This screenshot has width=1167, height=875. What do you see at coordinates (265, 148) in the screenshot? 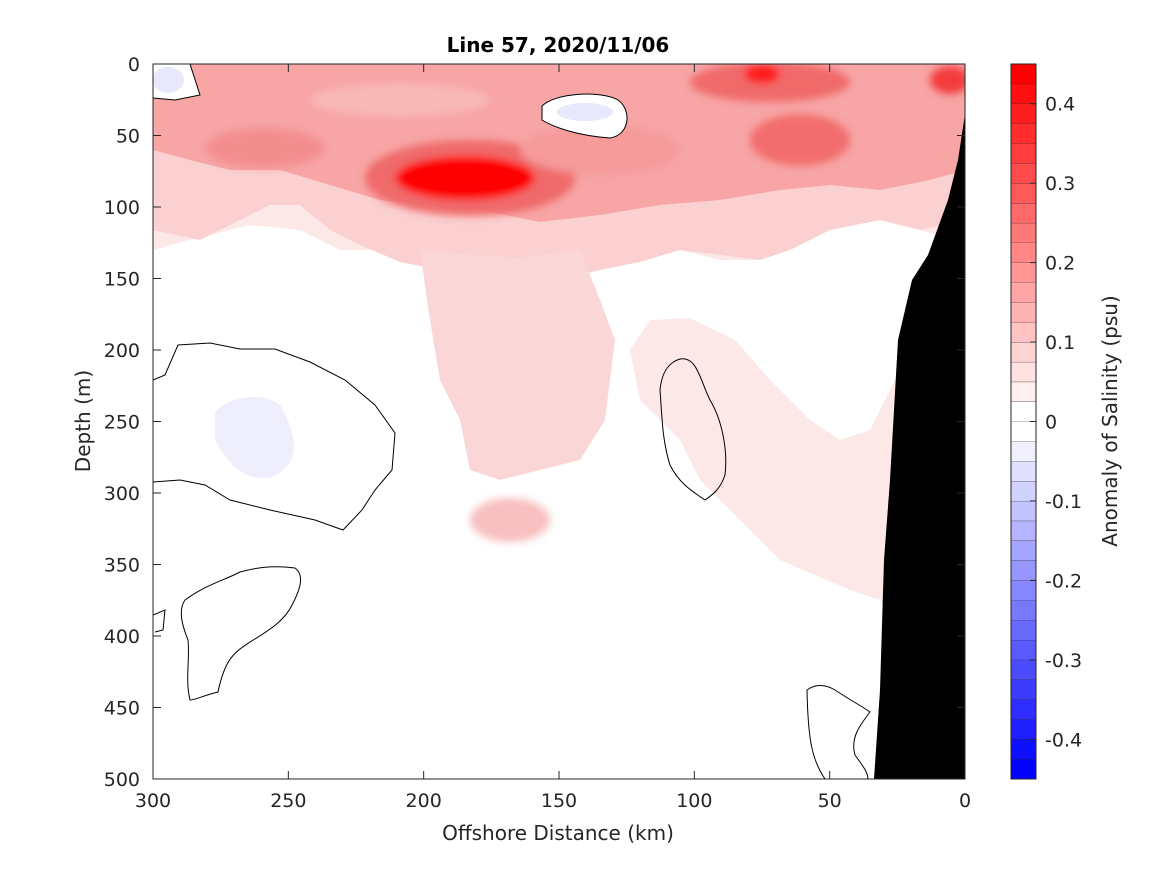
I see `anomaly-core-west` at bounding box center [265, 148].